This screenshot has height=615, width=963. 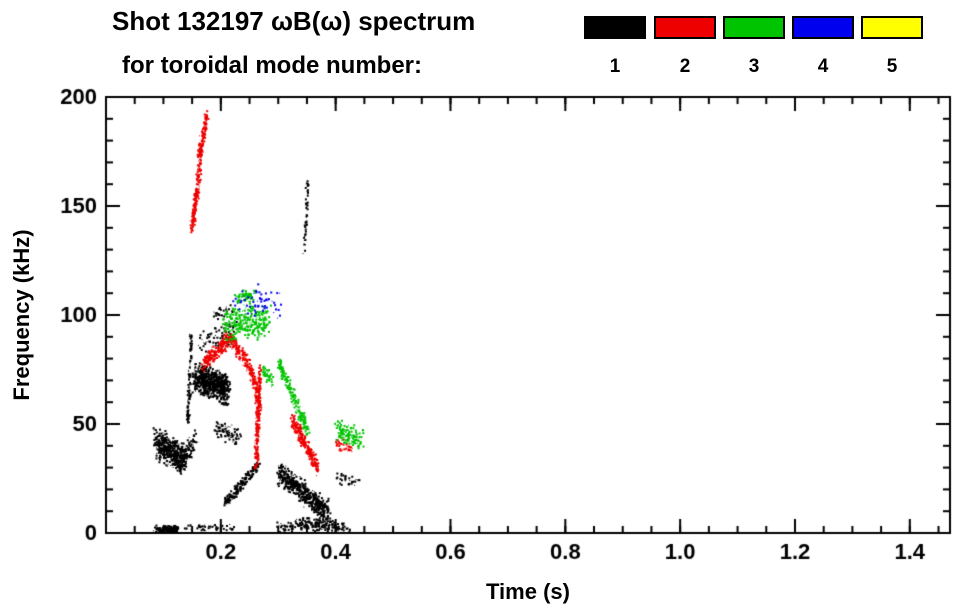 What do you see at coordinates (294, 21) in the screenshot?
I see `chart-title: Shot 132197 ωB(ω) spectrum` at bounding box center [294, 21].